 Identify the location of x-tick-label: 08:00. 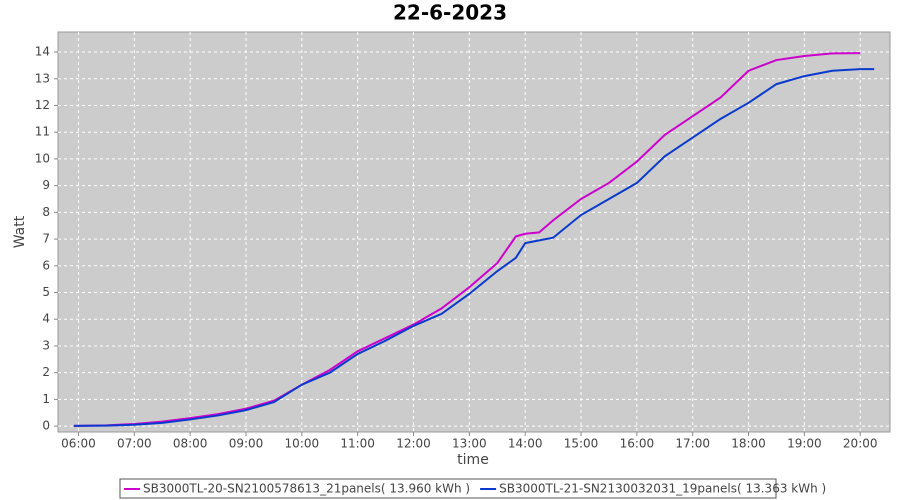
(190, 444).